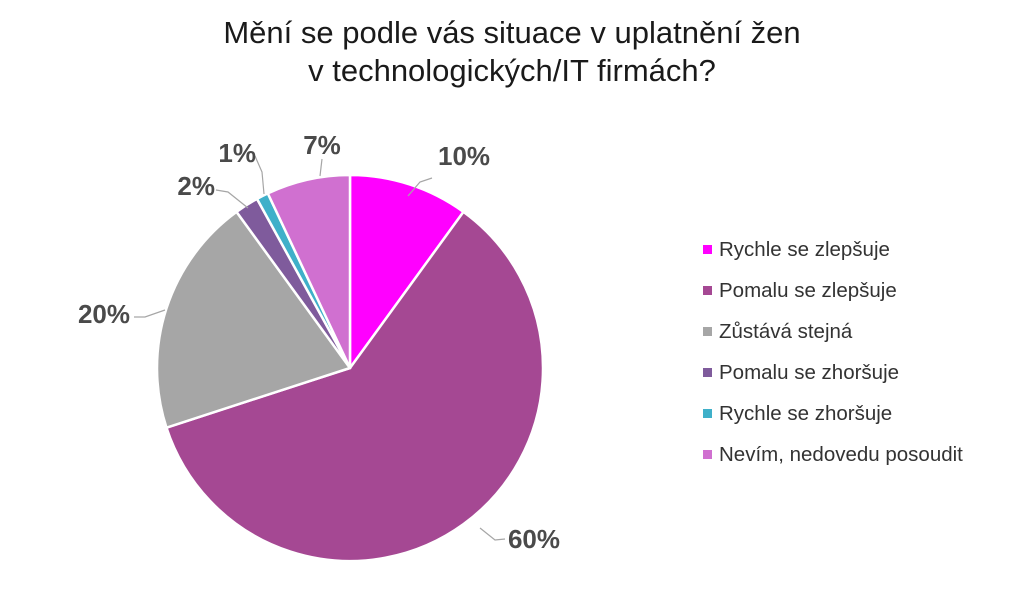  Describe the element at coordinates (464, 156) in the screenshot. I see `data-label: 10%` at that location.